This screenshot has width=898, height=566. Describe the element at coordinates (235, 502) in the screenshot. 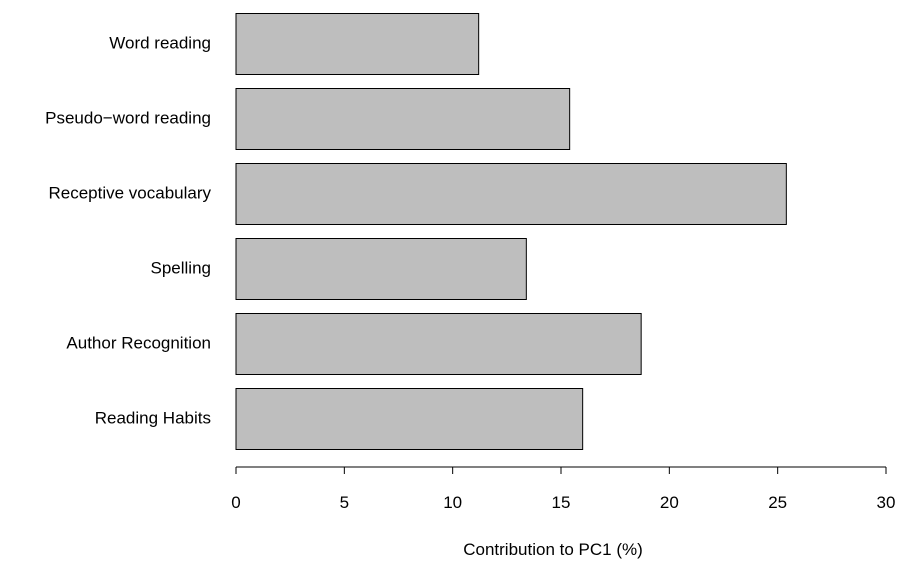

I see `x-tick-label-0: 0` at that location.